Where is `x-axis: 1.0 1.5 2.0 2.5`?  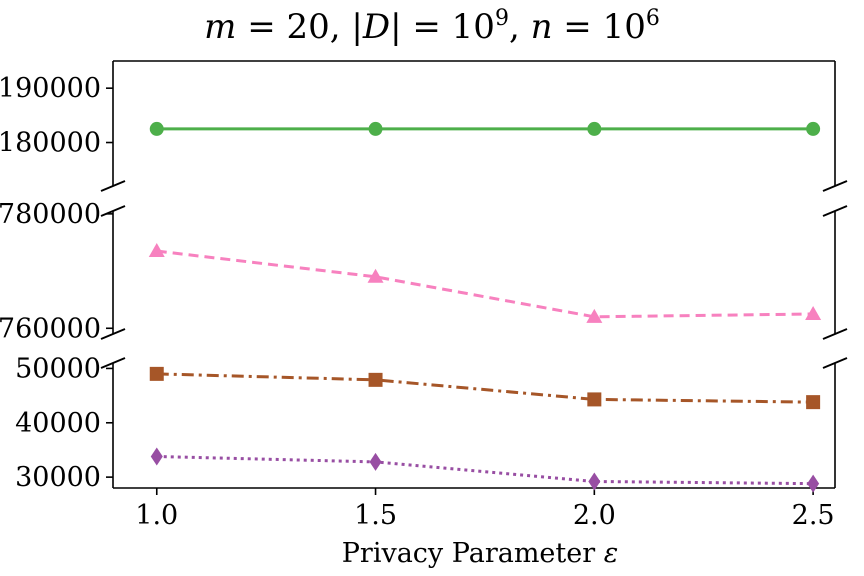
x-axis: 1.0 1.5 2.0 2.5 is located at coordinates (485, 509).